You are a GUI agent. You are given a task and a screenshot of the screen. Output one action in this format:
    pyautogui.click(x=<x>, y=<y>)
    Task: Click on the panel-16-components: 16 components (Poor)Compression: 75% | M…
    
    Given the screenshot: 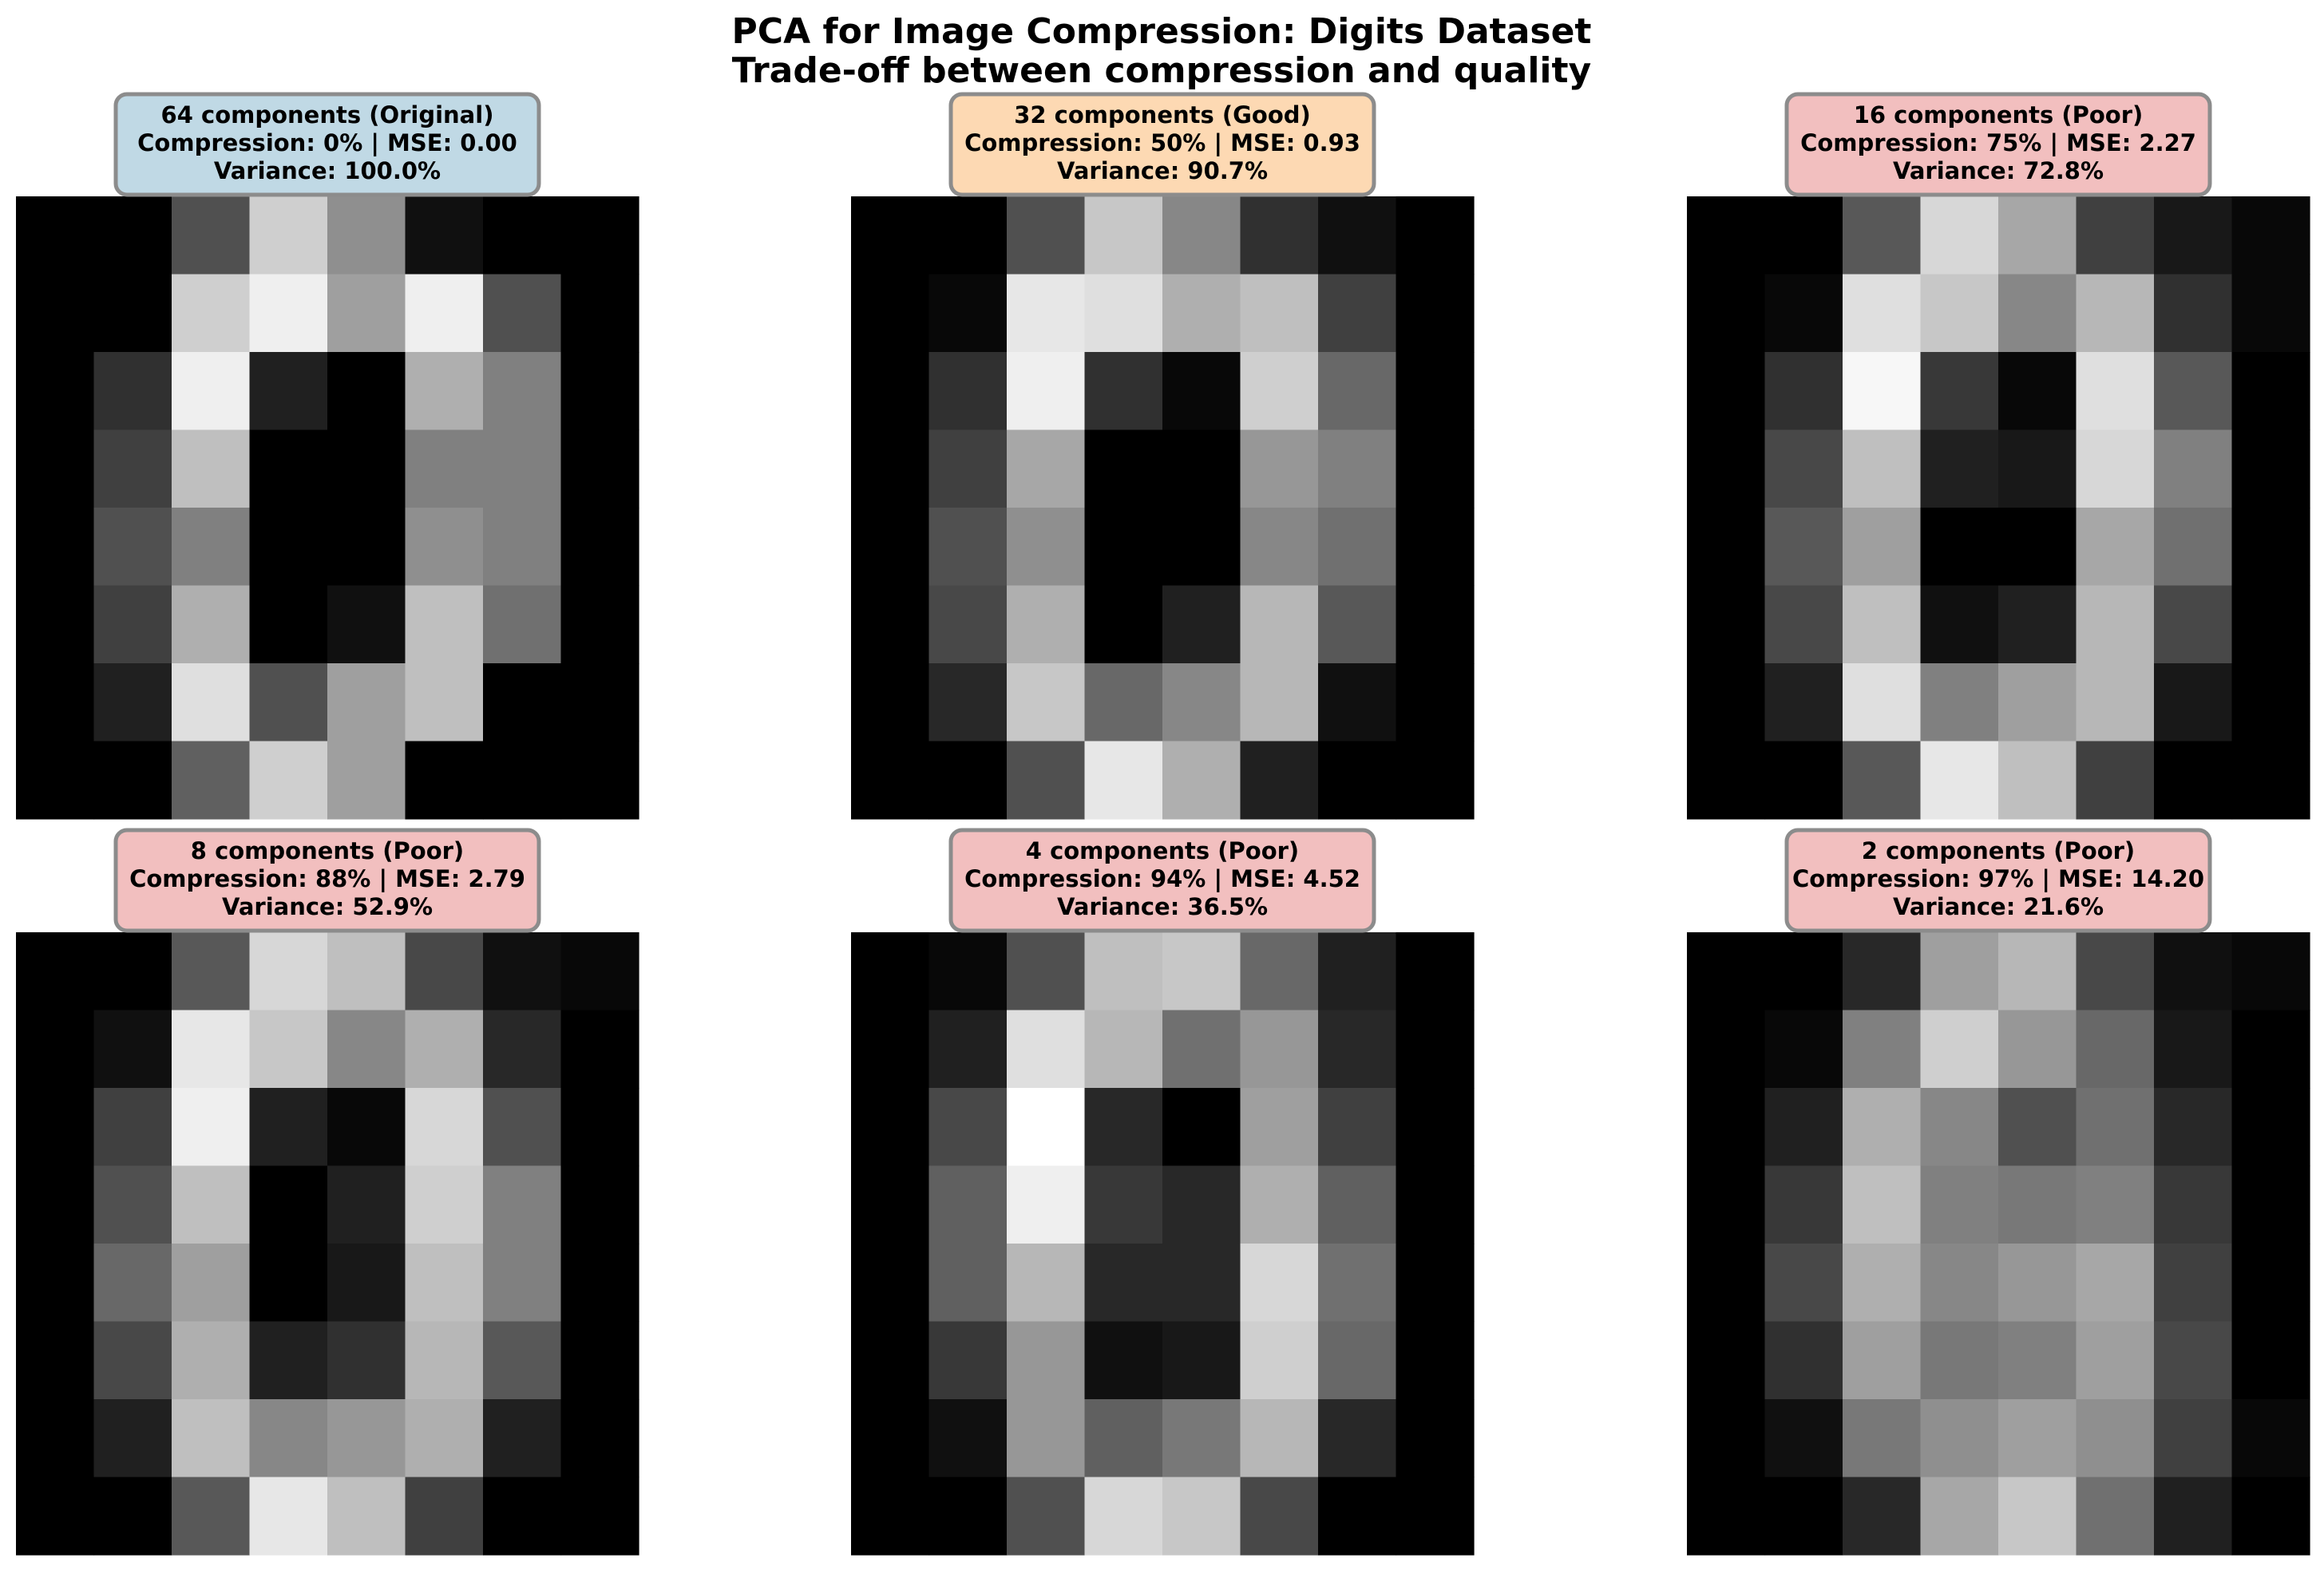 What is the action you would take?
    pyautogui.click(x=1998, y=456)
    